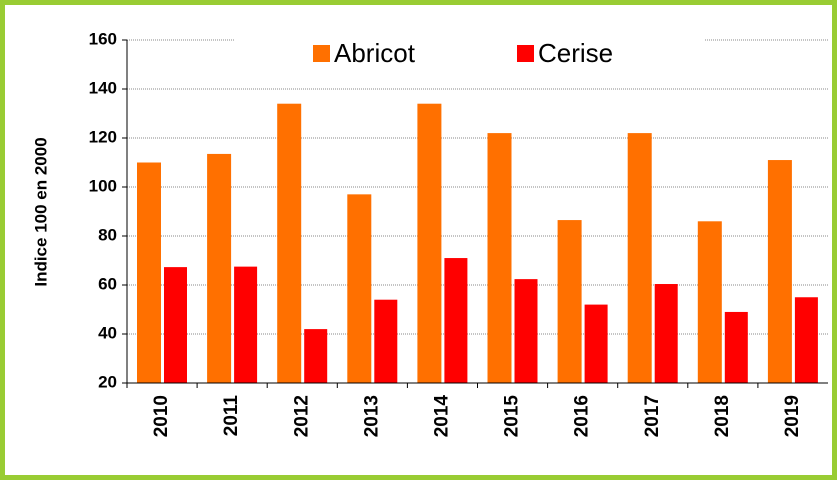 The image size is (837, 480). Describe the element at coordinates (103, 87) in the screenshot. I see `y-tick-label: 140` at that location.